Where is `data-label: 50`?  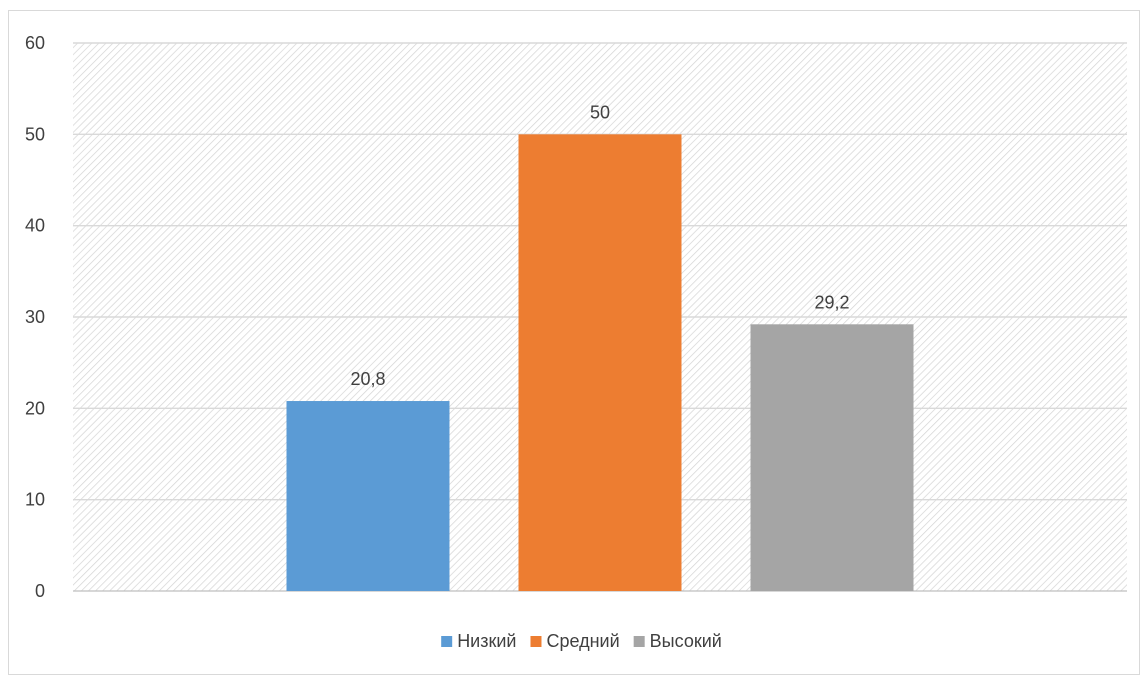
data-label: 50 is located at coordinates (600, 112).